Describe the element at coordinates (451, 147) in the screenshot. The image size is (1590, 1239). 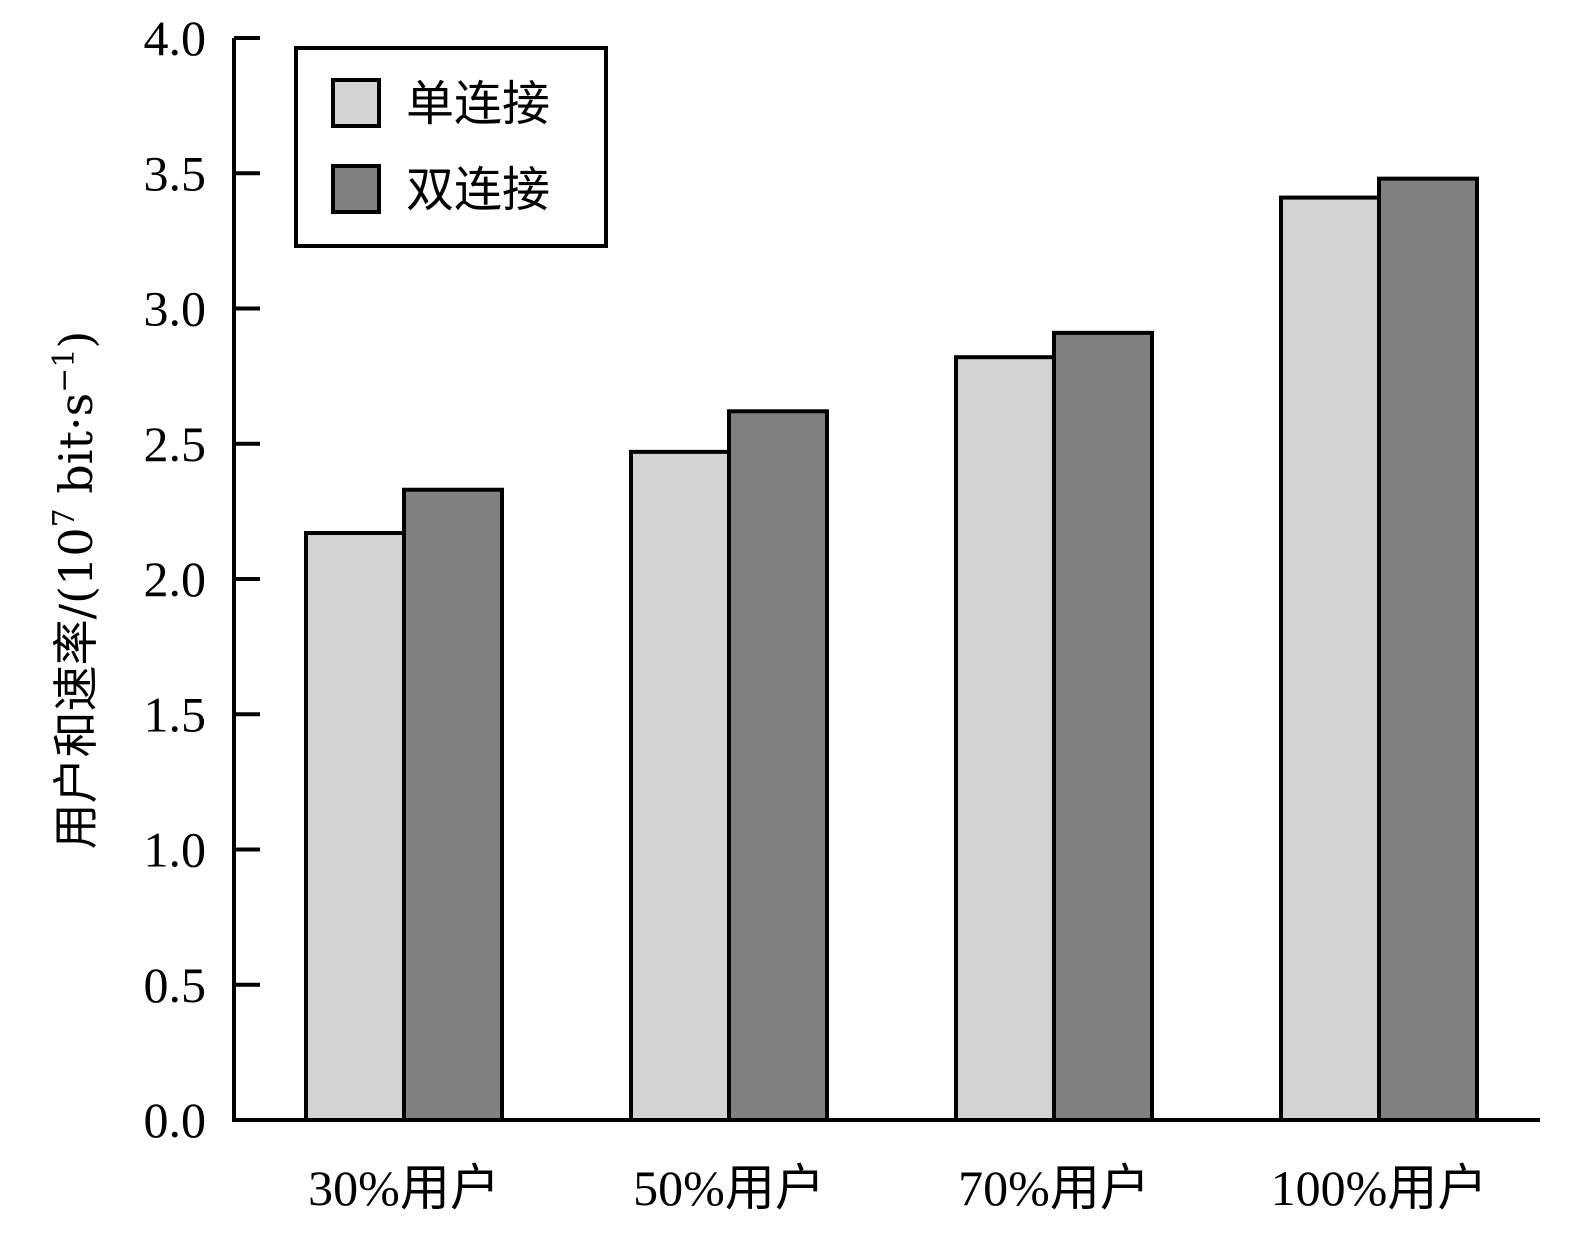
I see `legend: 单连接 双连接` at that location.